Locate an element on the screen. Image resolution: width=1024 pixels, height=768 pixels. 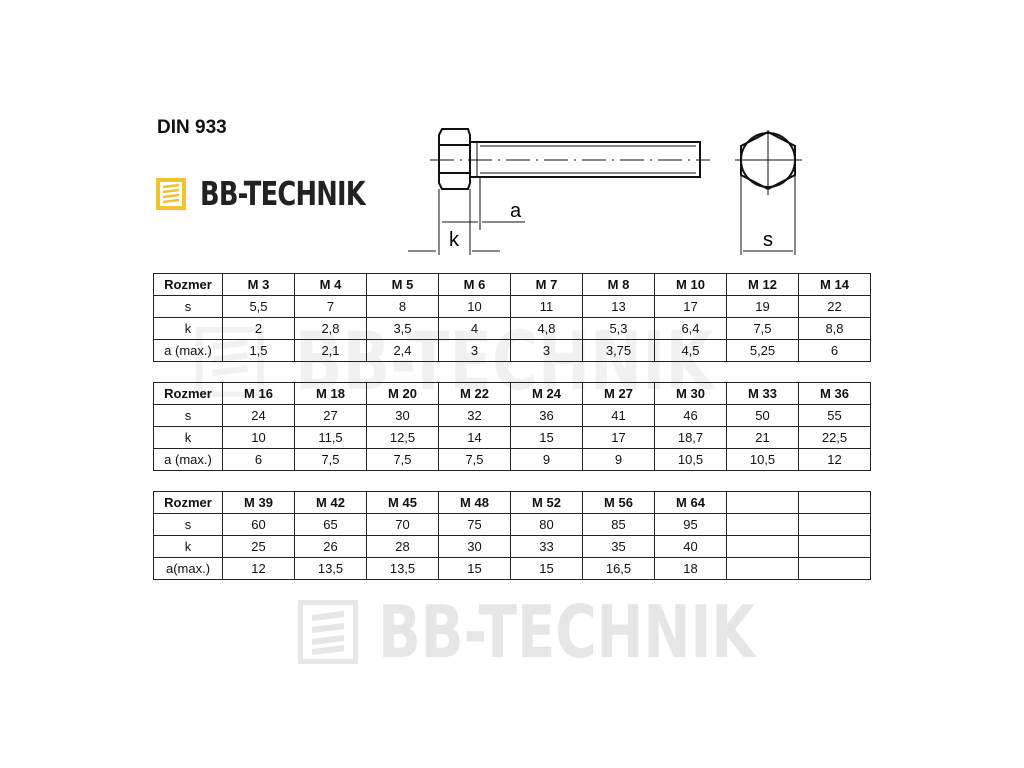
table-cell: M 3 is located at coordinates (258, 284).